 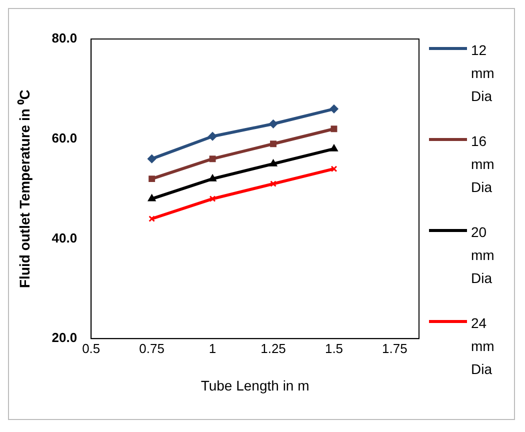 I want to click on x-tick-label: 0.75, so click(x=151, y=348).